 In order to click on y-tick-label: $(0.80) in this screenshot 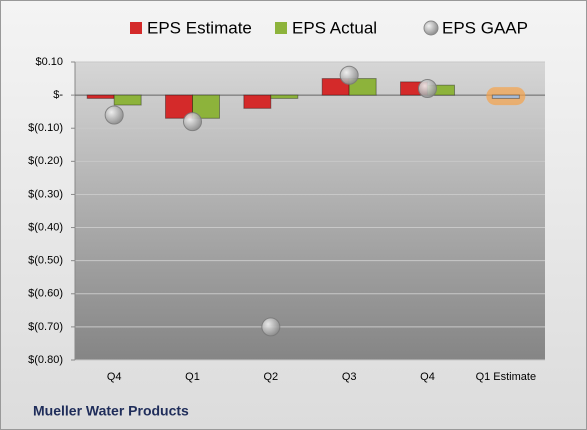, I will do `click(45, 360)`.